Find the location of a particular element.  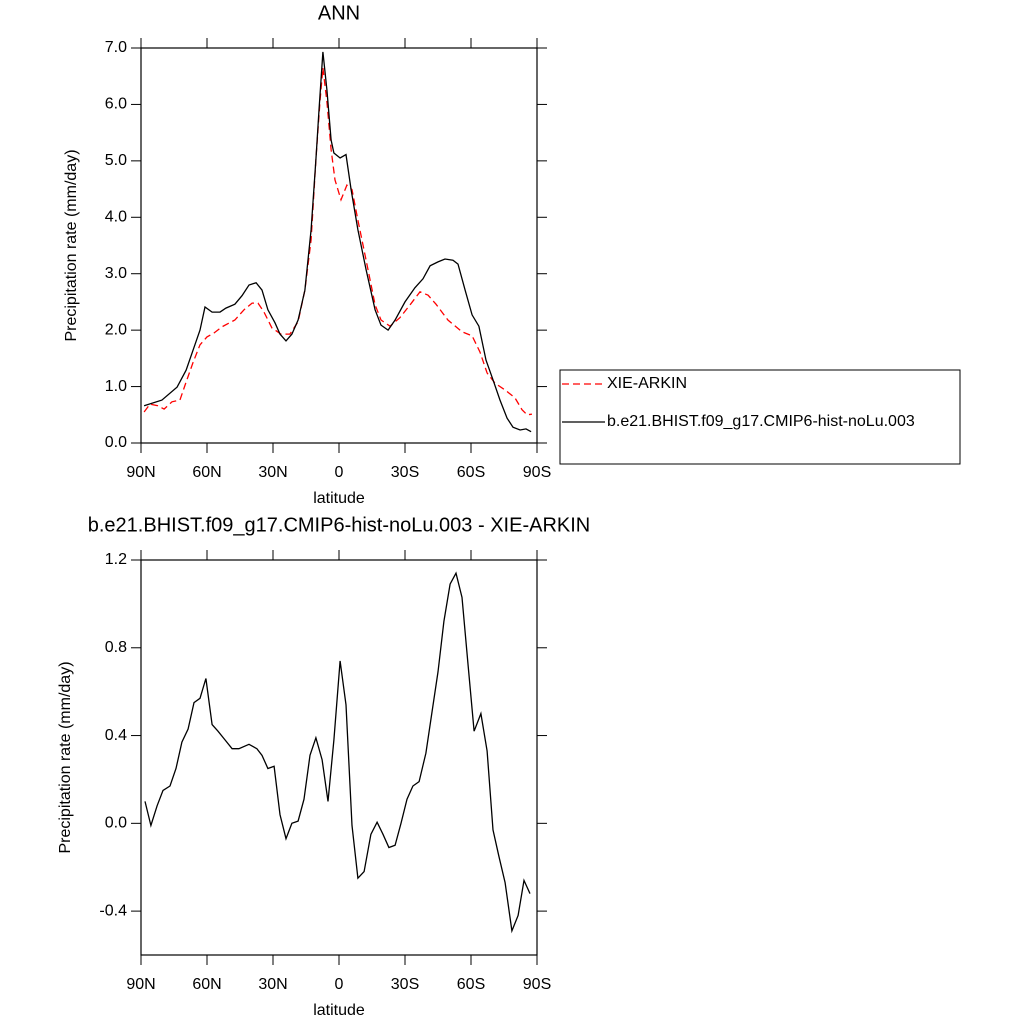

y-tick-label: -0.4 is located at coordinates (113, 910).